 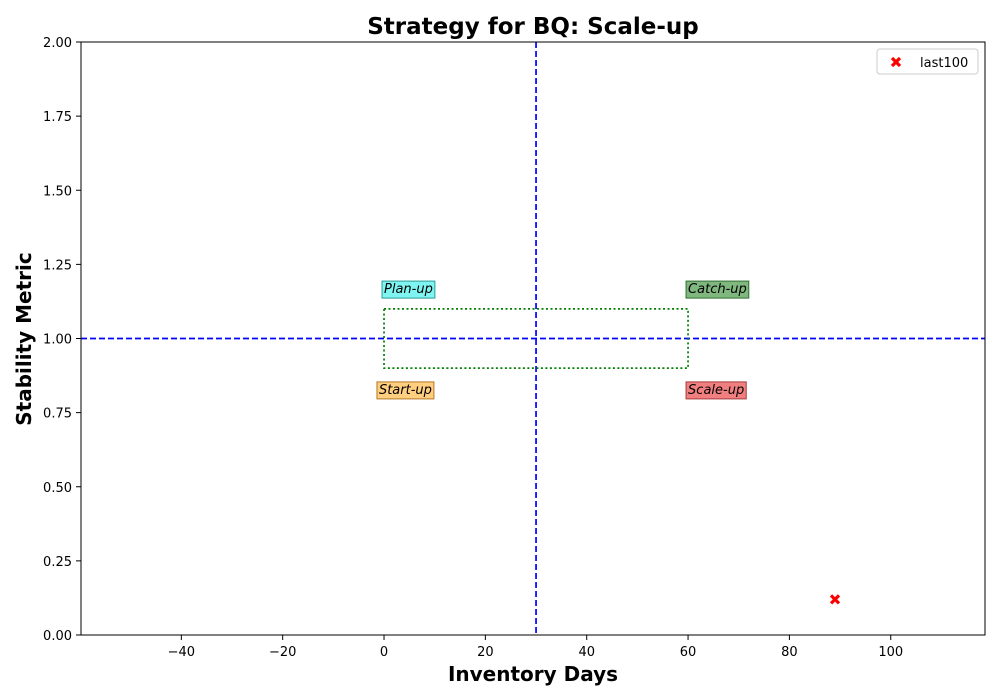 What do you see at coordinates (57, 265) in the screenshot?
I see `y-tick-label: 1.25` at bounding box center [57, 265].